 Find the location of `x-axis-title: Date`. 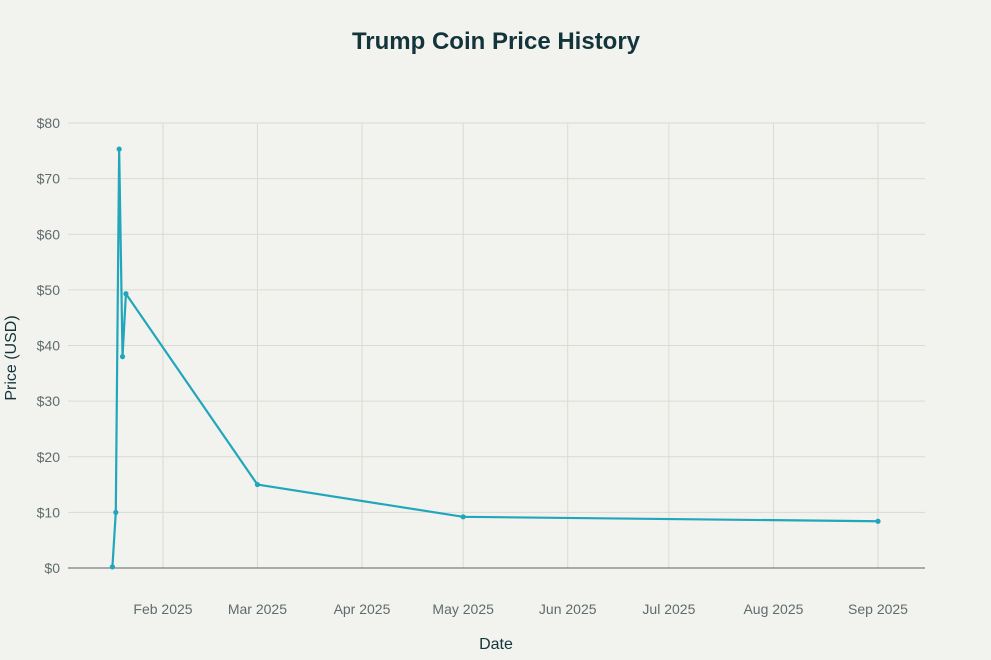

x-axis-title: Date is located at coordinates (496, 644).